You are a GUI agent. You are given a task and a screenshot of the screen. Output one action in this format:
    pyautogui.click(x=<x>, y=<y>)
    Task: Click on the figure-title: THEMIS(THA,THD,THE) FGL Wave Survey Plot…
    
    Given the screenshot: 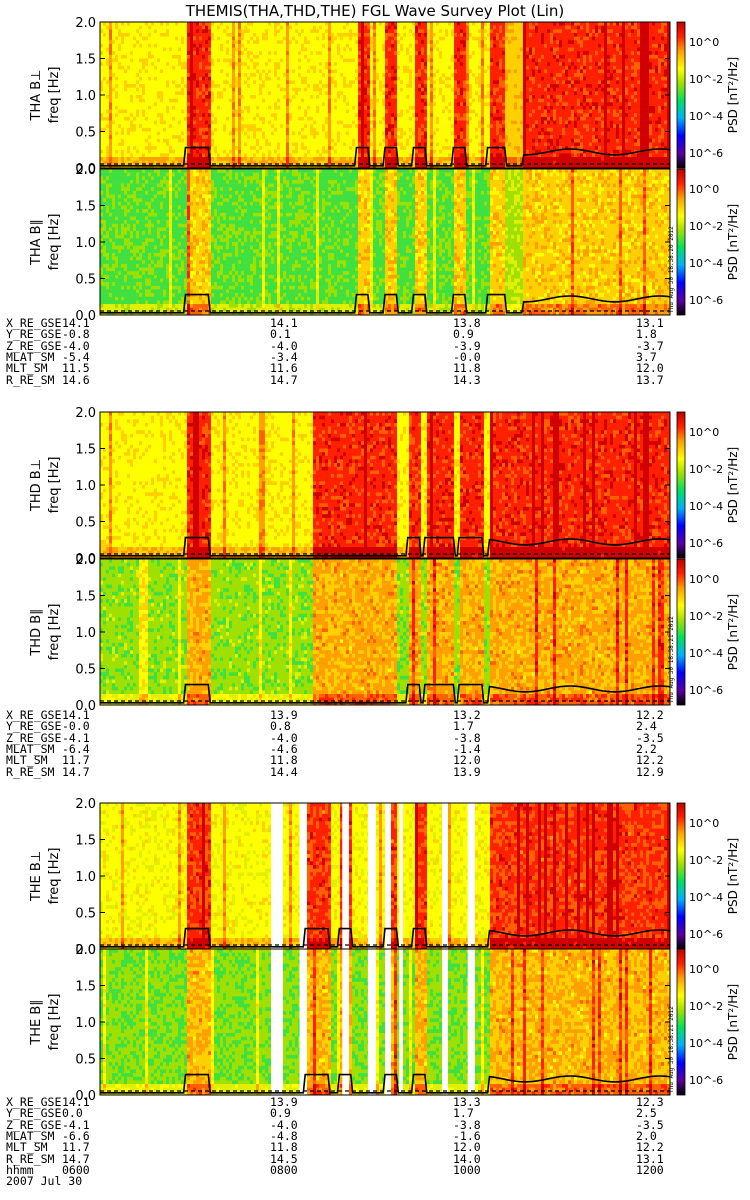 What is the action you would take?
    pyautogui.click(x=375, y=11)
    